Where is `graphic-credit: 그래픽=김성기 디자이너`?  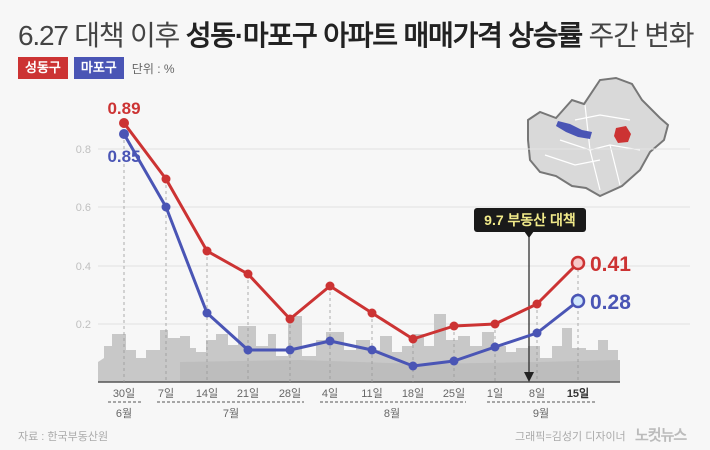
graphic-credit: 그래픽=김성기 디자이너 is located at coordinates (570, 437).